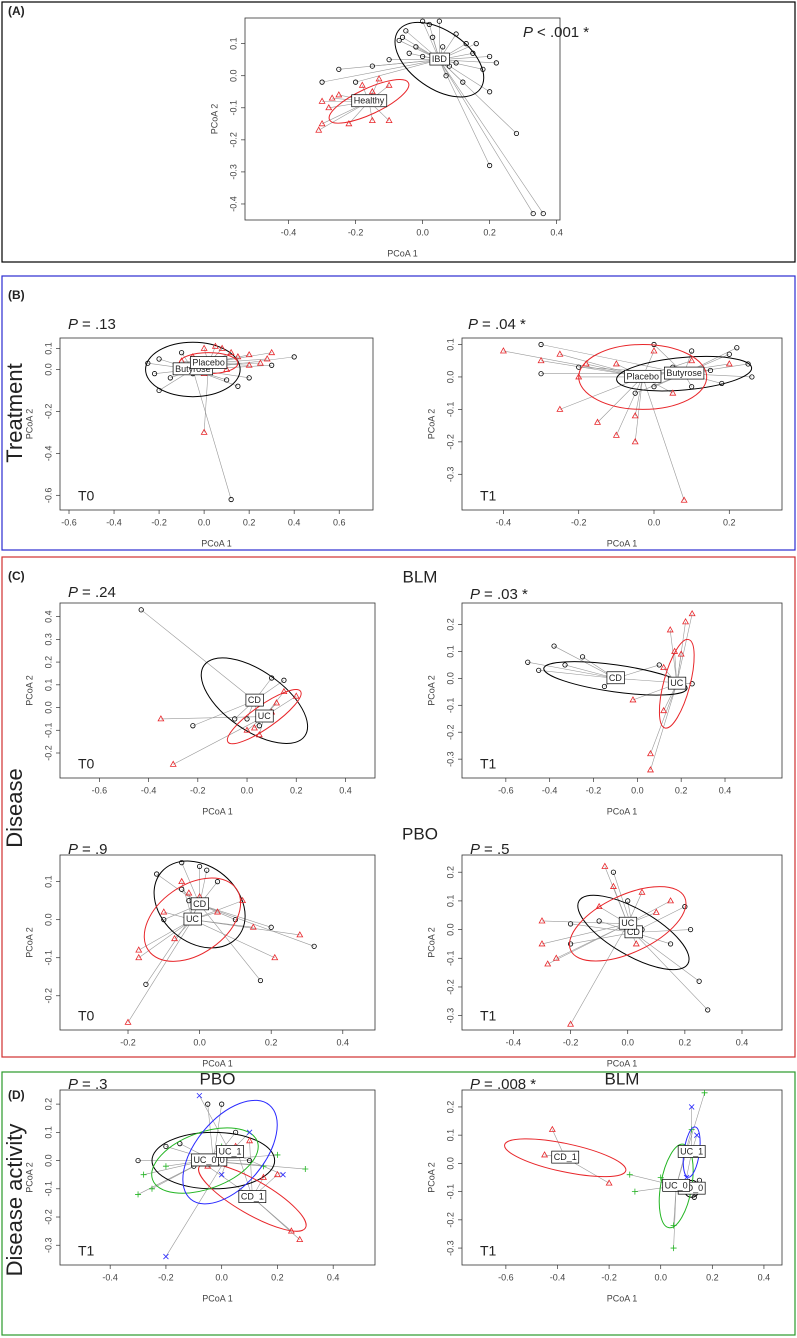 This screenshot has height=1338, width=797. Describe the element at coordinates (16, 11) in the screenshot. I see `panel-label: (A)` at that location.